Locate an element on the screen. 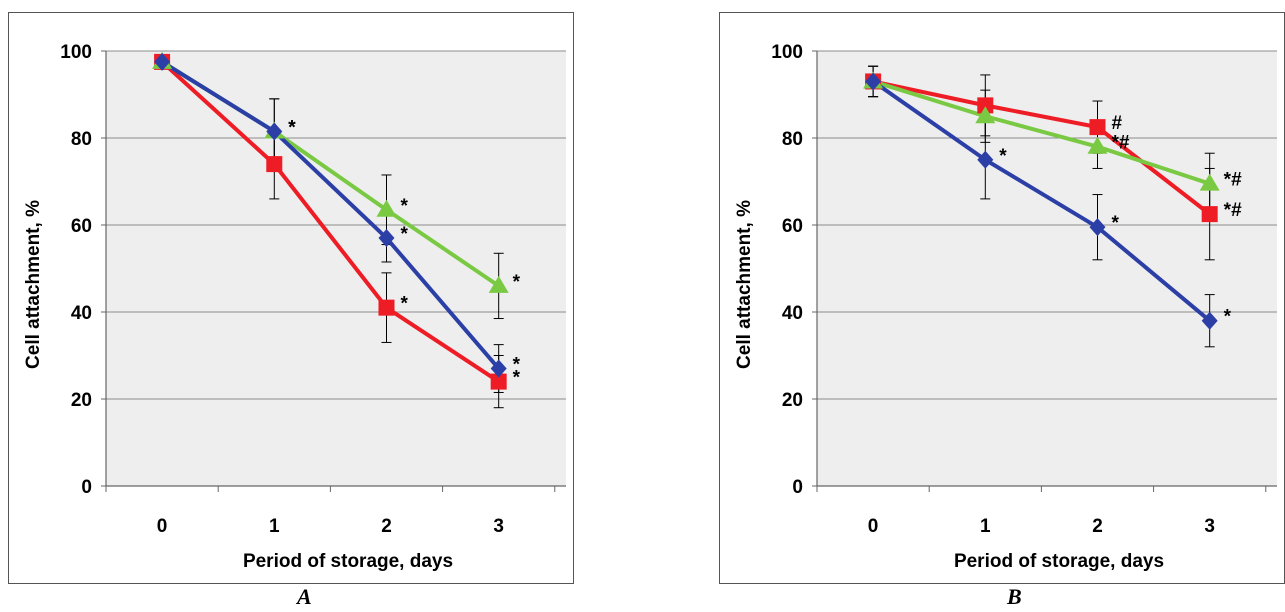 The height and width of the screenshot is (612, 1285). series-line-green is located at coordinates (1041, 132).